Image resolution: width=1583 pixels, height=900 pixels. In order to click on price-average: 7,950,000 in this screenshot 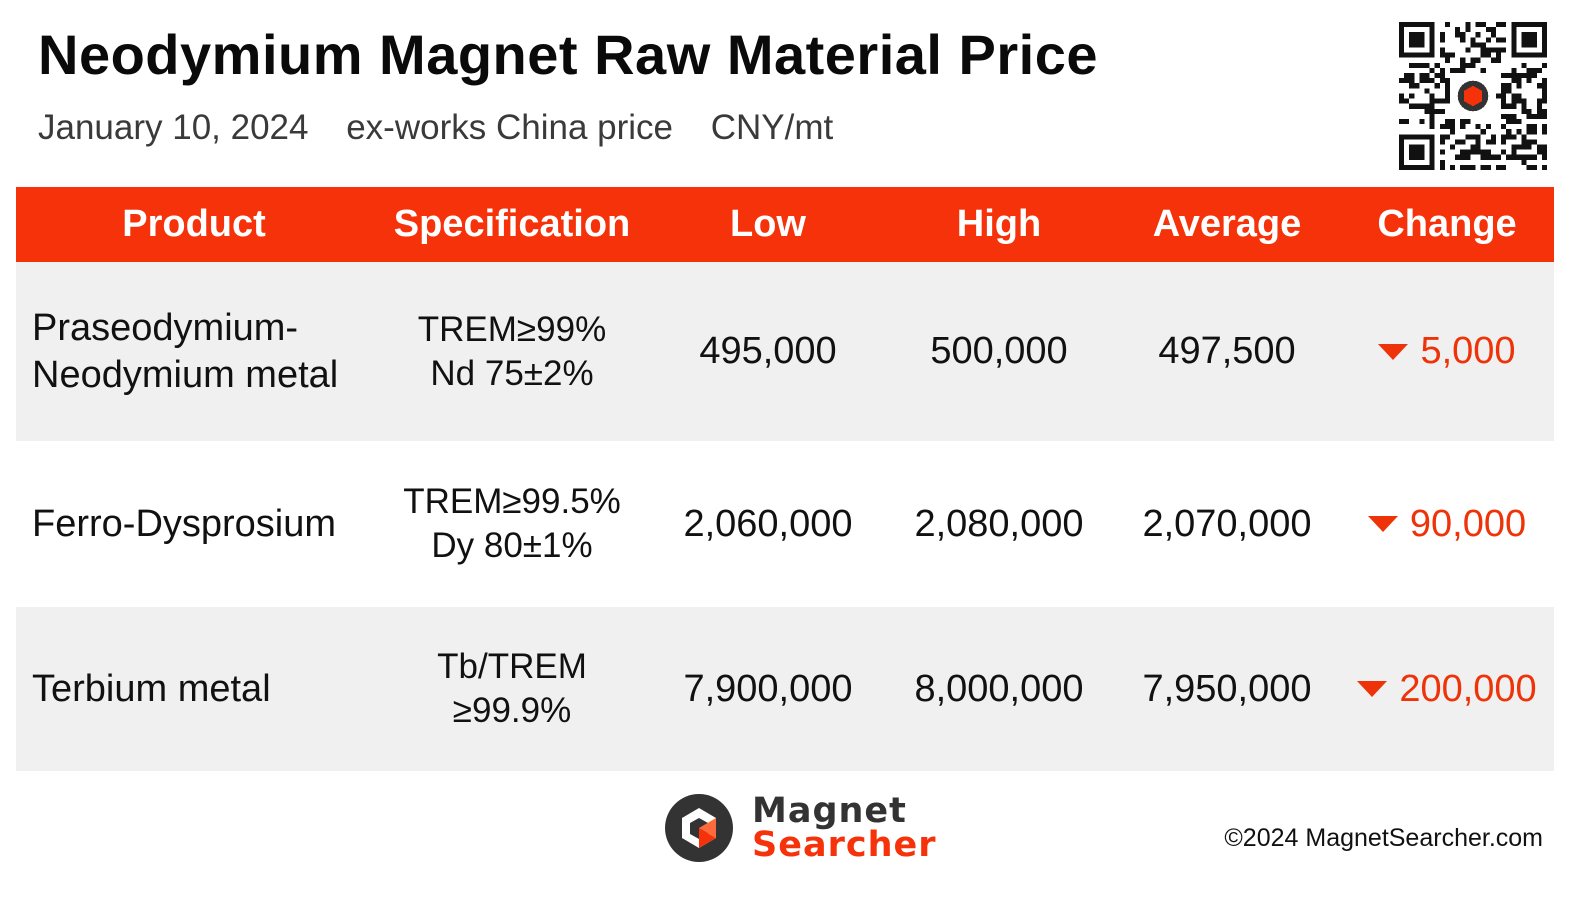, I will do `click(1227, 688)`.